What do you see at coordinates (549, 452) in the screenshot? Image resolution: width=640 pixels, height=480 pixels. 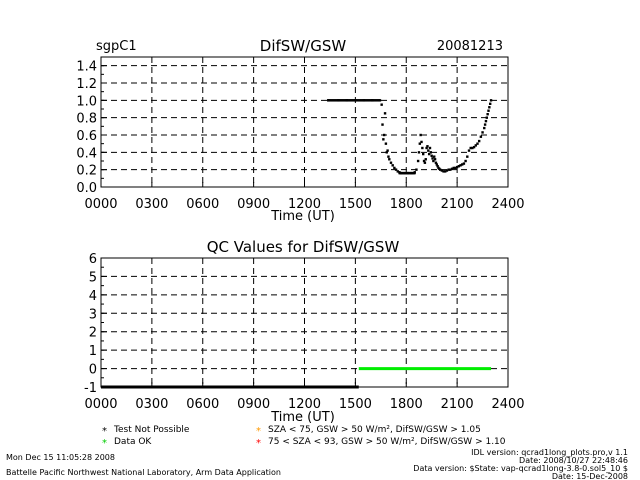 I see `footer-idl-version: IDL version: qcrad1long_plots.pro,v 1.1` at bounding box center [549, 452].